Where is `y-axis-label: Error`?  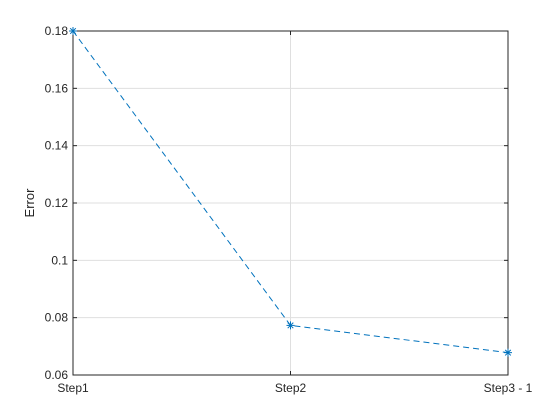
y-axis-label: Error is located at coordinates (29, 203).